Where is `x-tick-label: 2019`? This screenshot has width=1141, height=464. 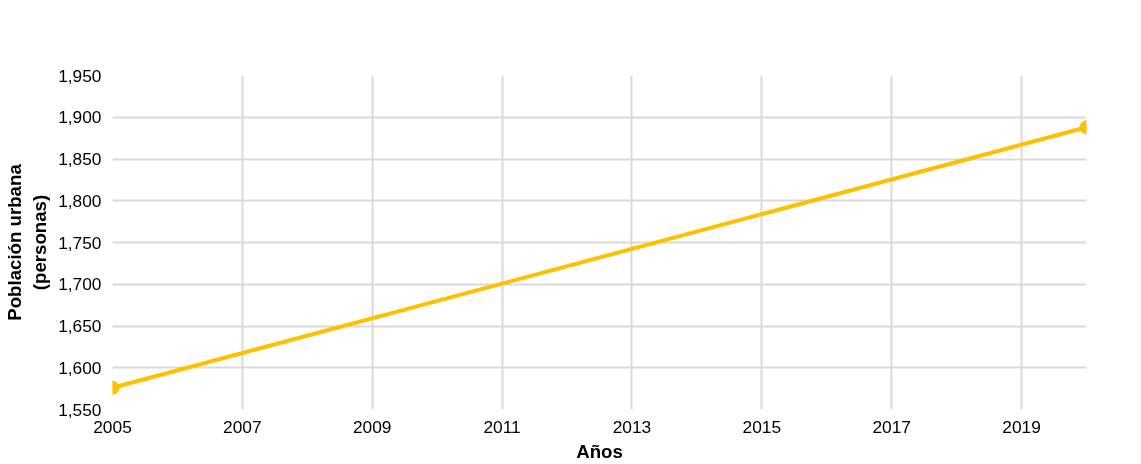 x-tick-label: 2019 is located at coordinates (1021, 426).